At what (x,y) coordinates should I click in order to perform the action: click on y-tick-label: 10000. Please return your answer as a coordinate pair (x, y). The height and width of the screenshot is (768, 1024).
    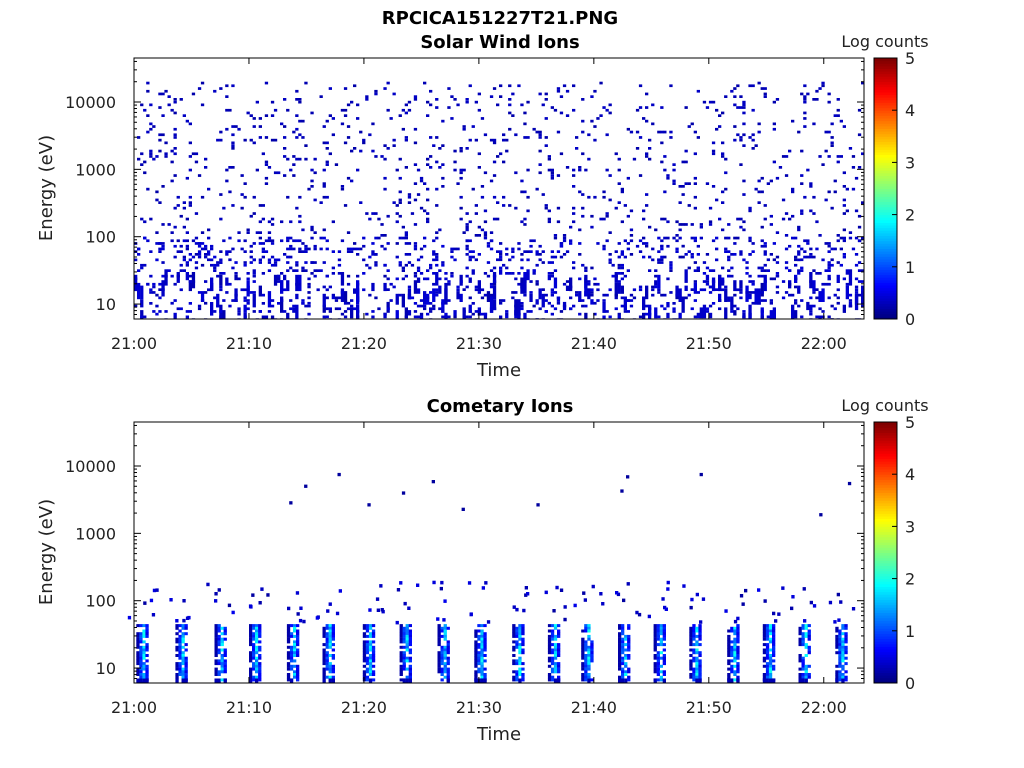
    Looking at the image, I should click on (90, 466).